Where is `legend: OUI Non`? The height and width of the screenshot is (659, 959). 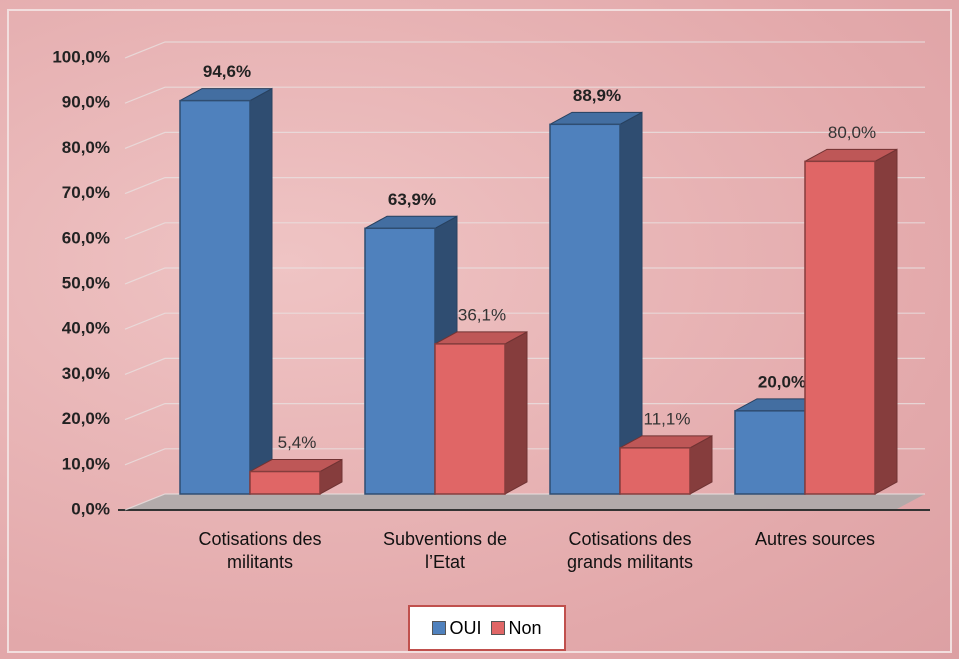
legend: OUI Non is located at coordinates (487, 628).